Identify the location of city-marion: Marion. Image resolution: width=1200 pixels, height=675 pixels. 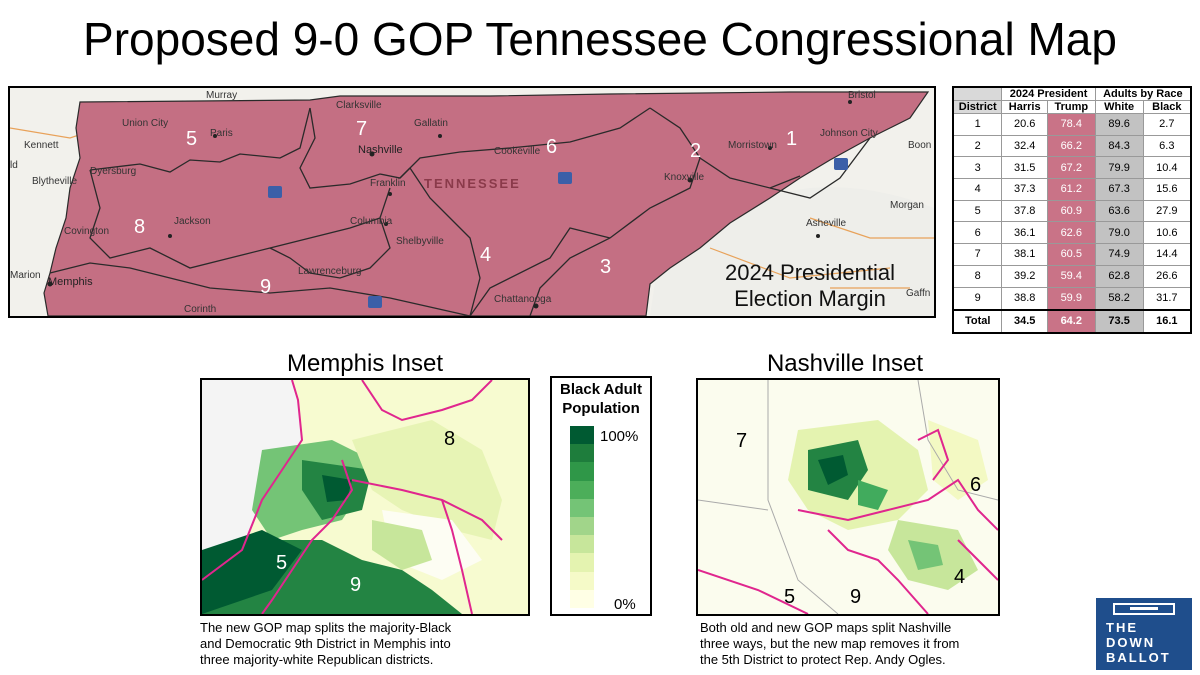
(25, 275).